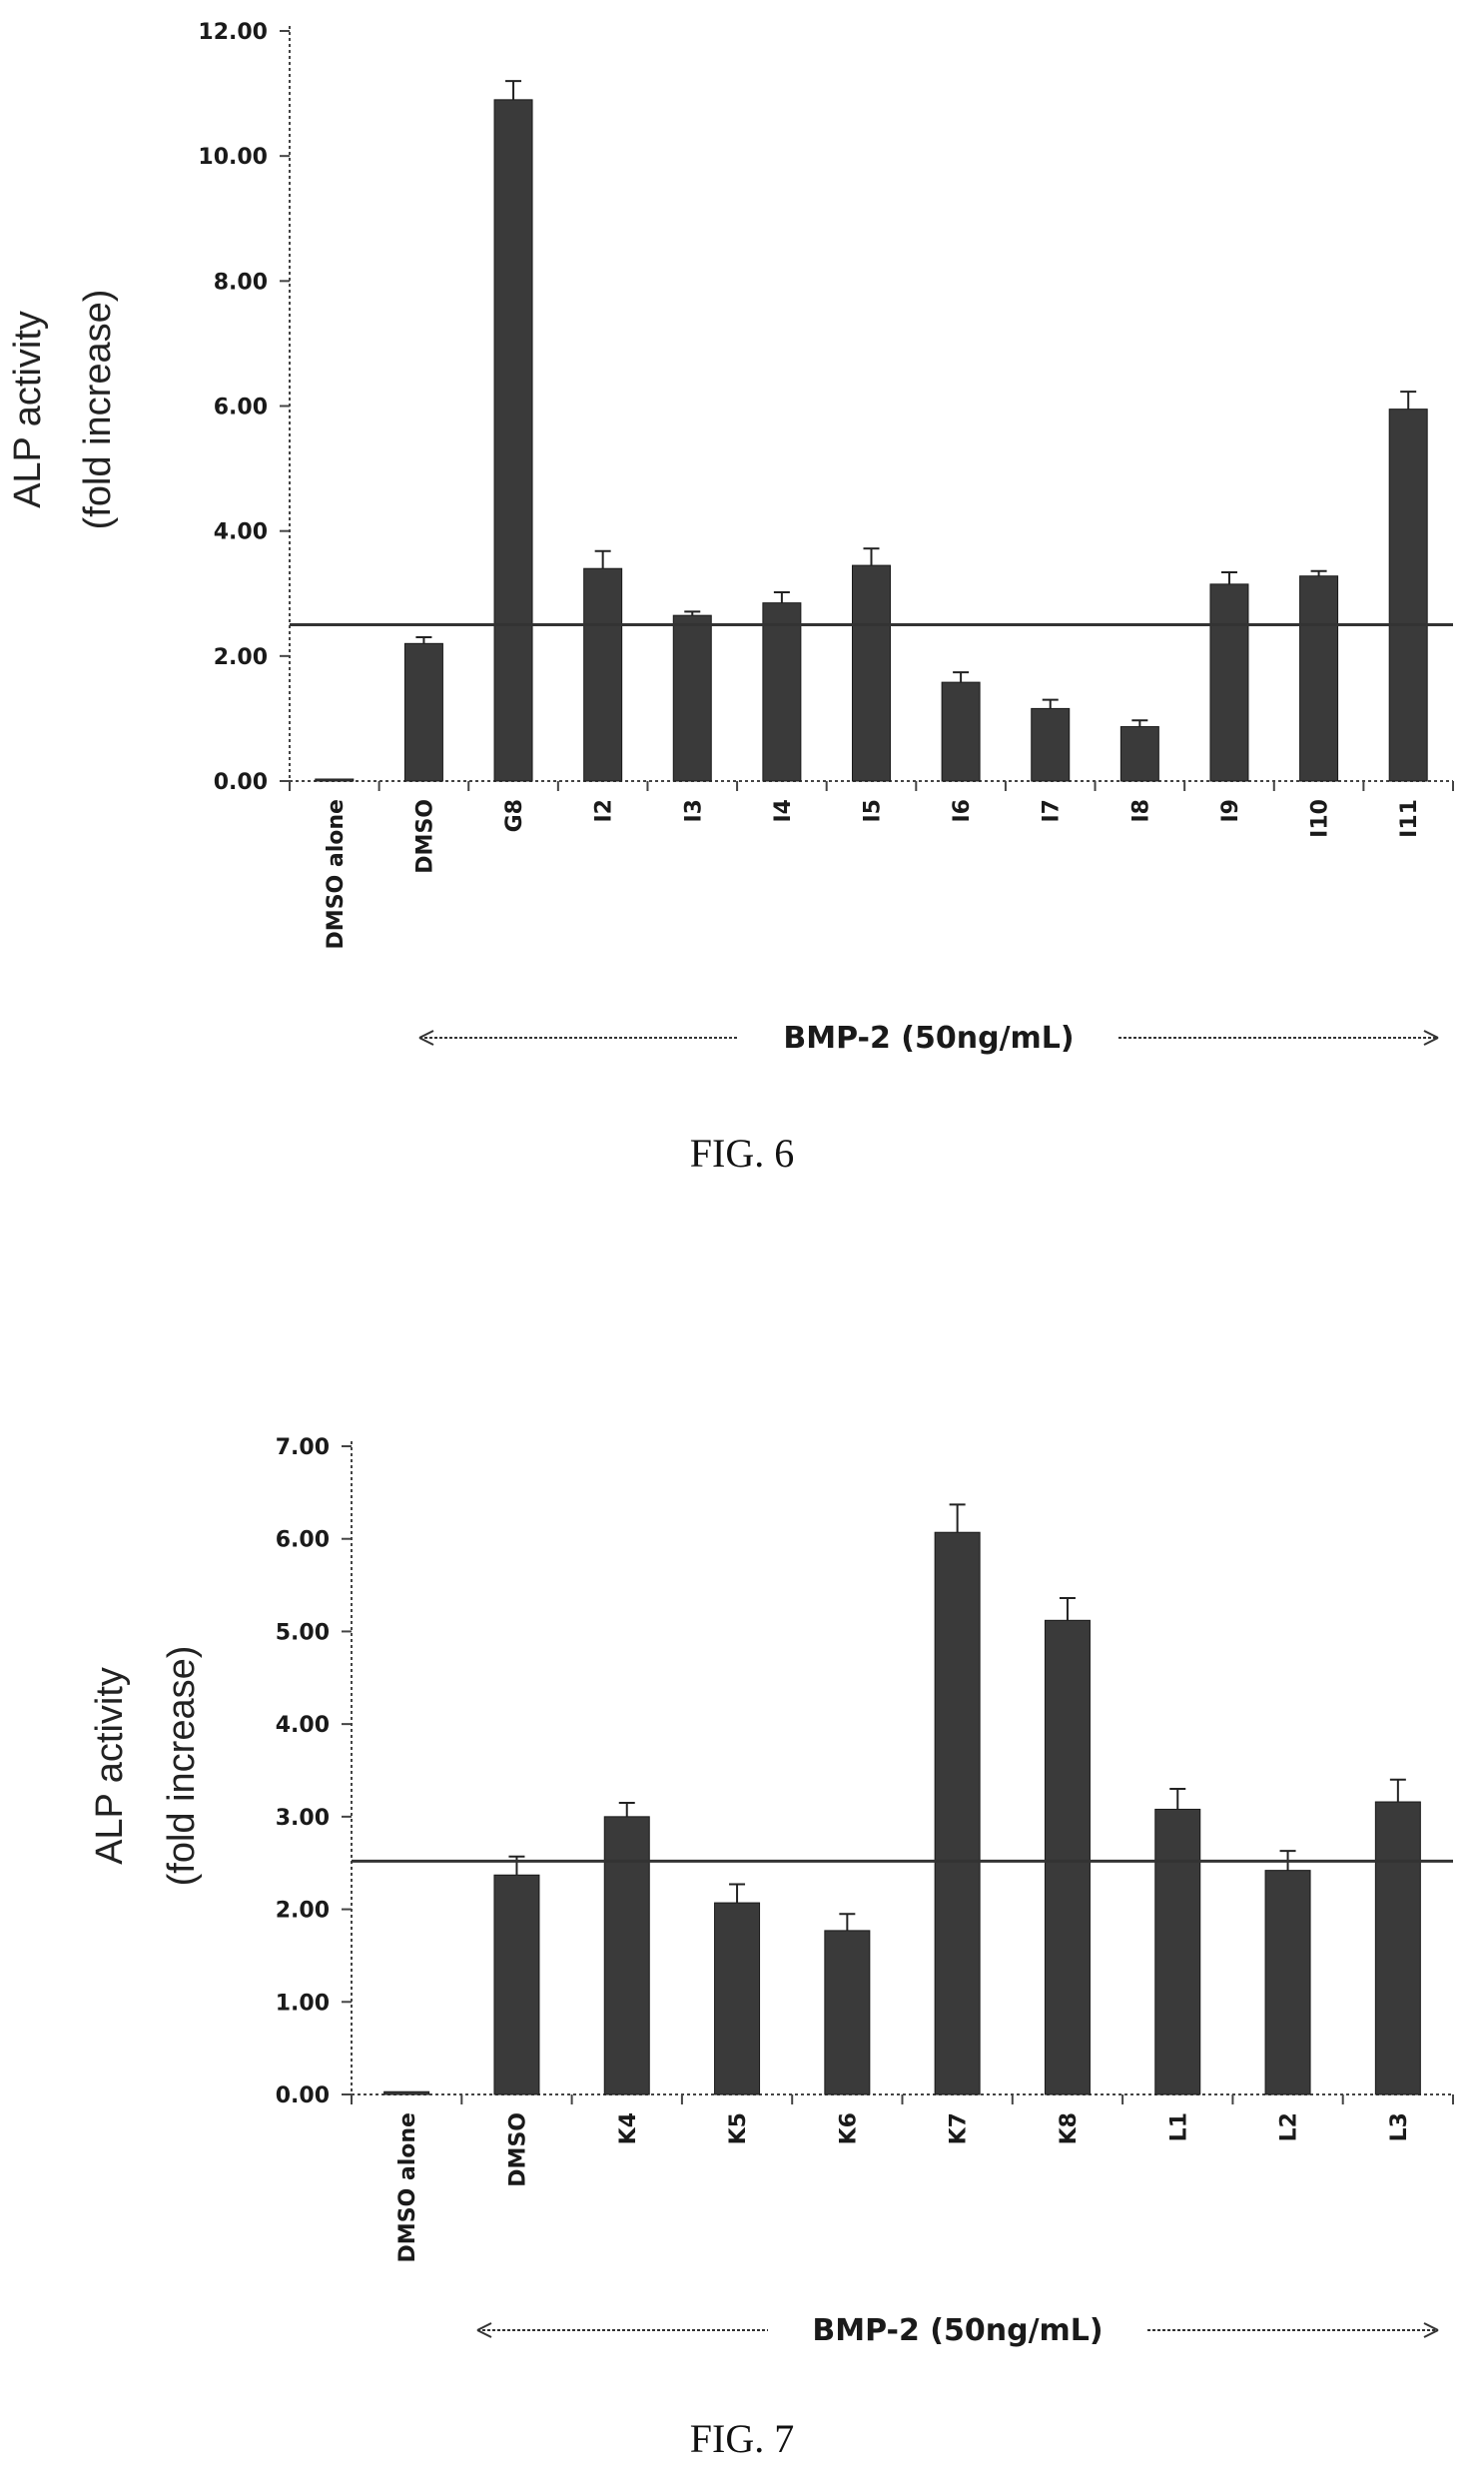  What do you see at coordinates (233, 32) in the screenshot?
I see `y-tick-label: 12.00` at bounding box center [233, 32].